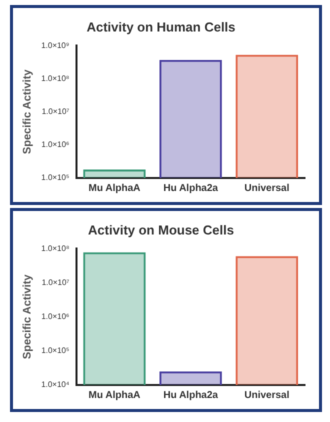  I want to click on y-tick-label: 1.0×10⁴, so click(55, 385).